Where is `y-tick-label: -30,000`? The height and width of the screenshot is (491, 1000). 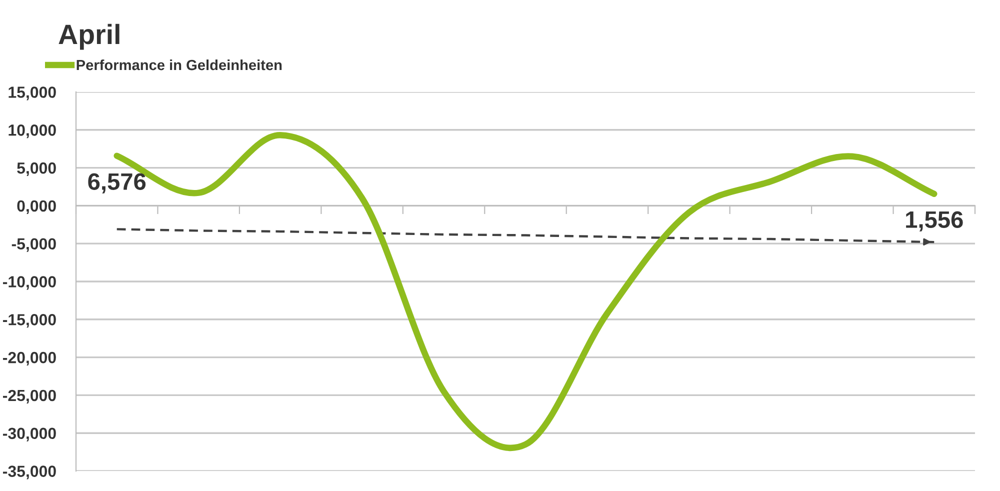
y-tick-label: -30,000 is located at coordinates (29, 435).